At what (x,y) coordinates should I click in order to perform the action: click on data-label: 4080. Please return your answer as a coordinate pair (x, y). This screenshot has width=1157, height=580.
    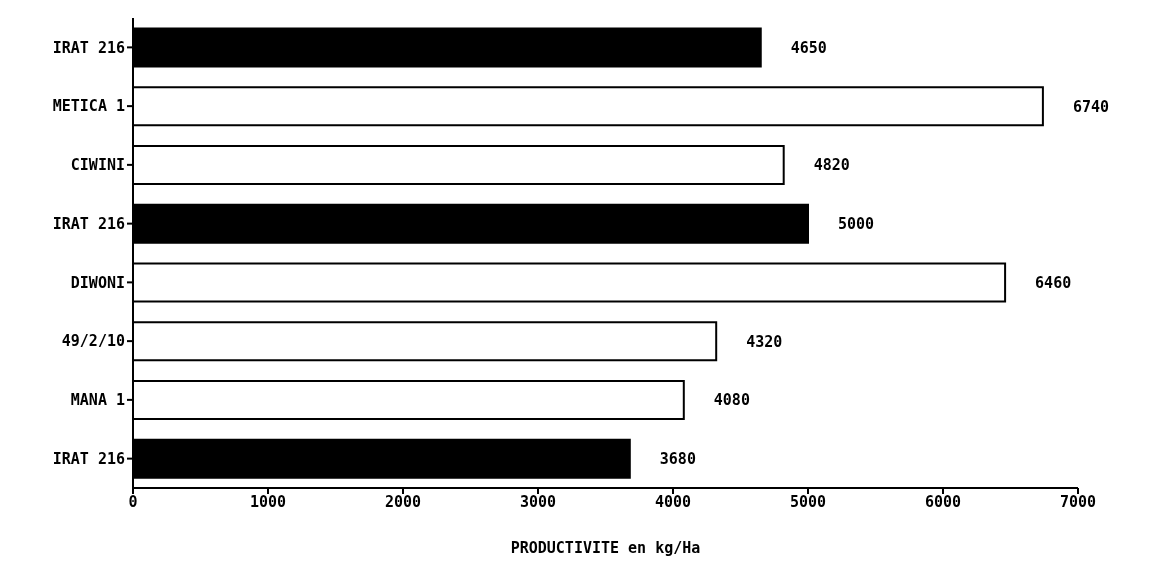
    Looking at the image, I should click on (731, 400).